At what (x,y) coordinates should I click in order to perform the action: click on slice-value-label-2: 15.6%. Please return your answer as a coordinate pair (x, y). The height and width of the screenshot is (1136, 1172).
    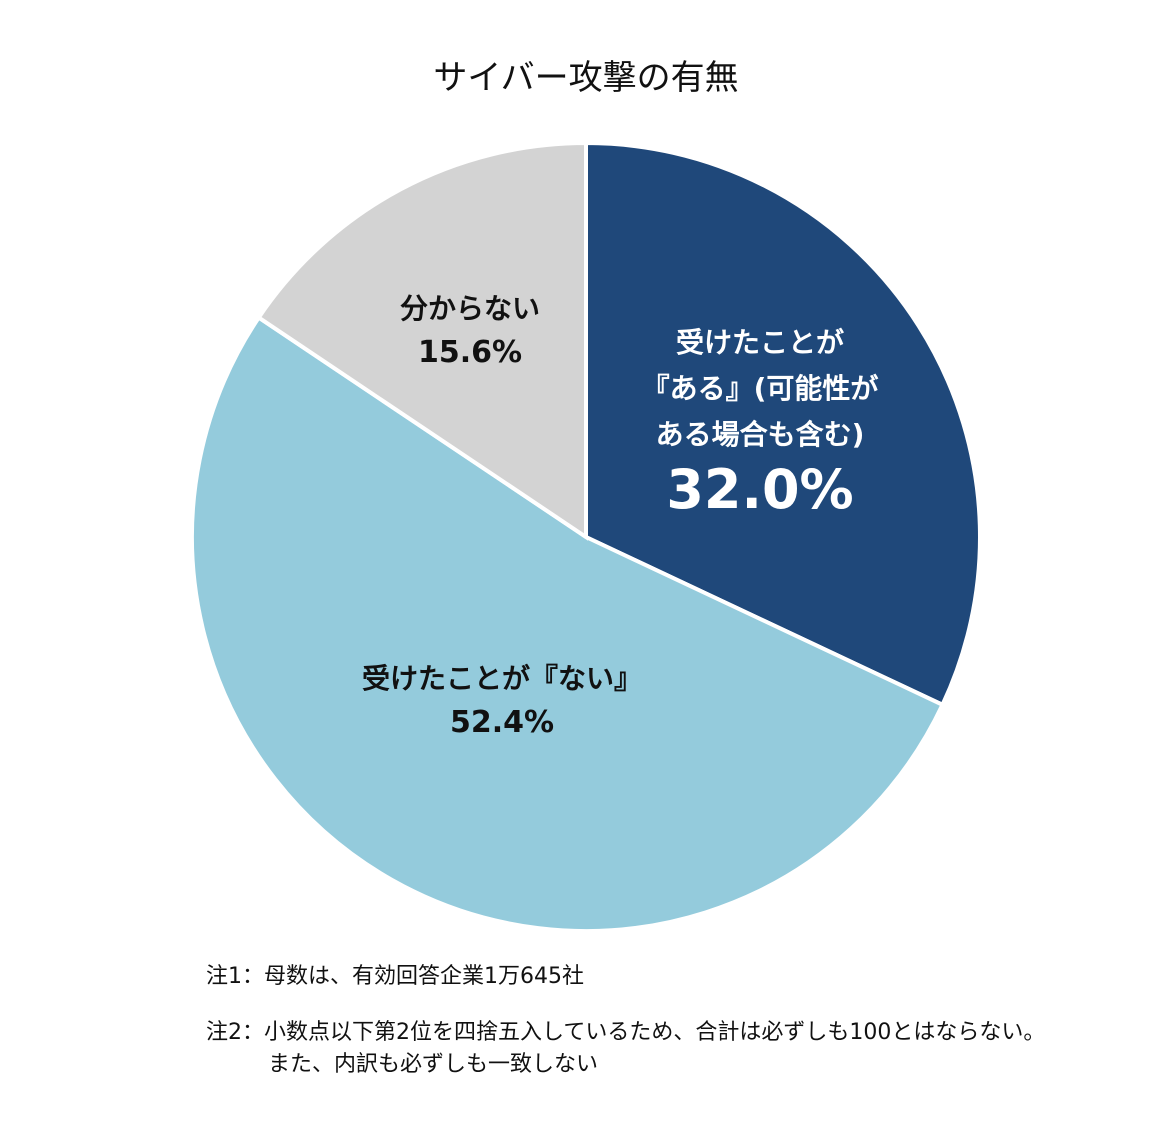
    Looking at the image, I should click on (470, 352).